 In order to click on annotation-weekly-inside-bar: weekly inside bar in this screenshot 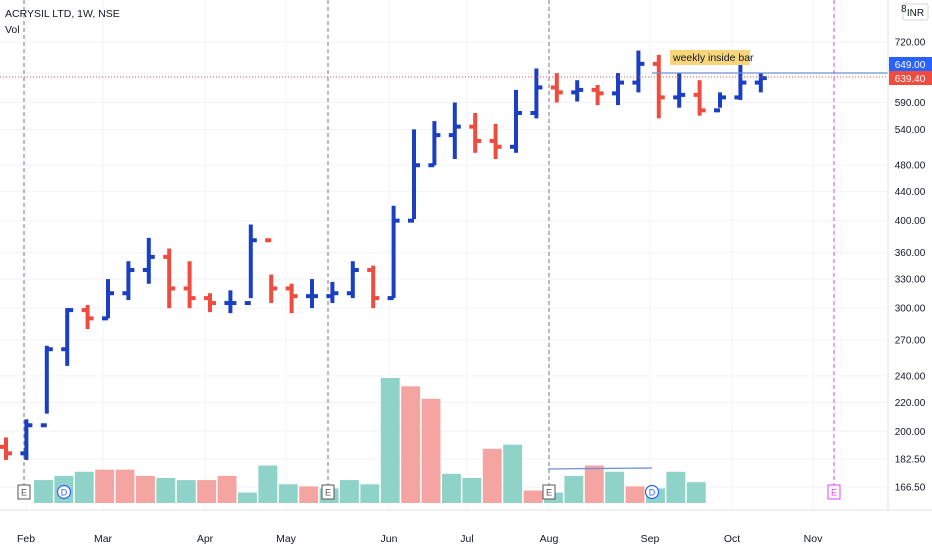, I will do `click(712, 57)`.